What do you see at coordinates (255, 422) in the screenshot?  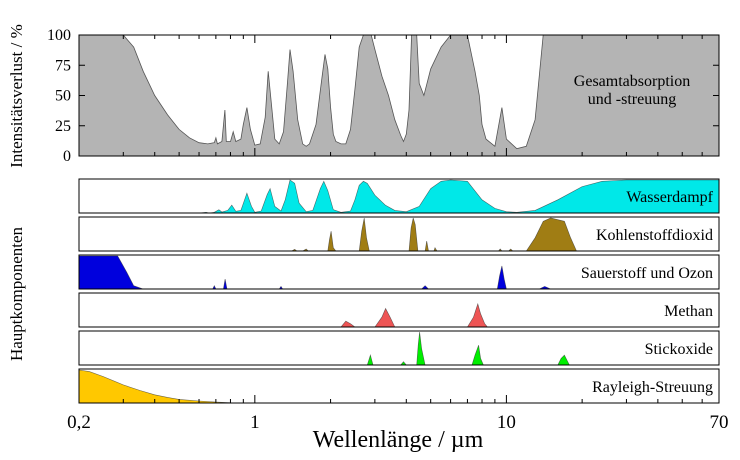 I see `x-tick-label: 1` at bounding box center [255, 422].